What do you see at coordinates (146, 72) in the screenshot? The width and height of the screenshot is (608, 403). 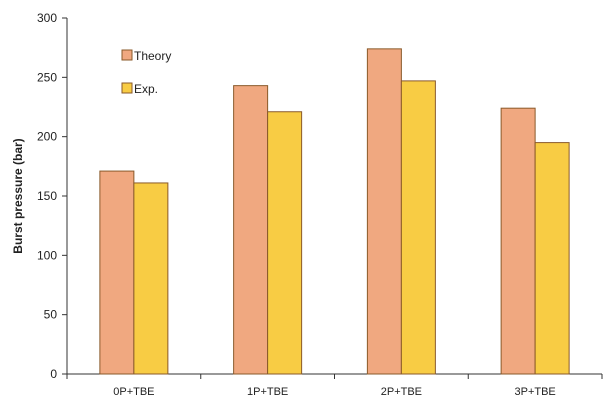 I see `legend: Theory Exp.` at bounding box center [146, 72].